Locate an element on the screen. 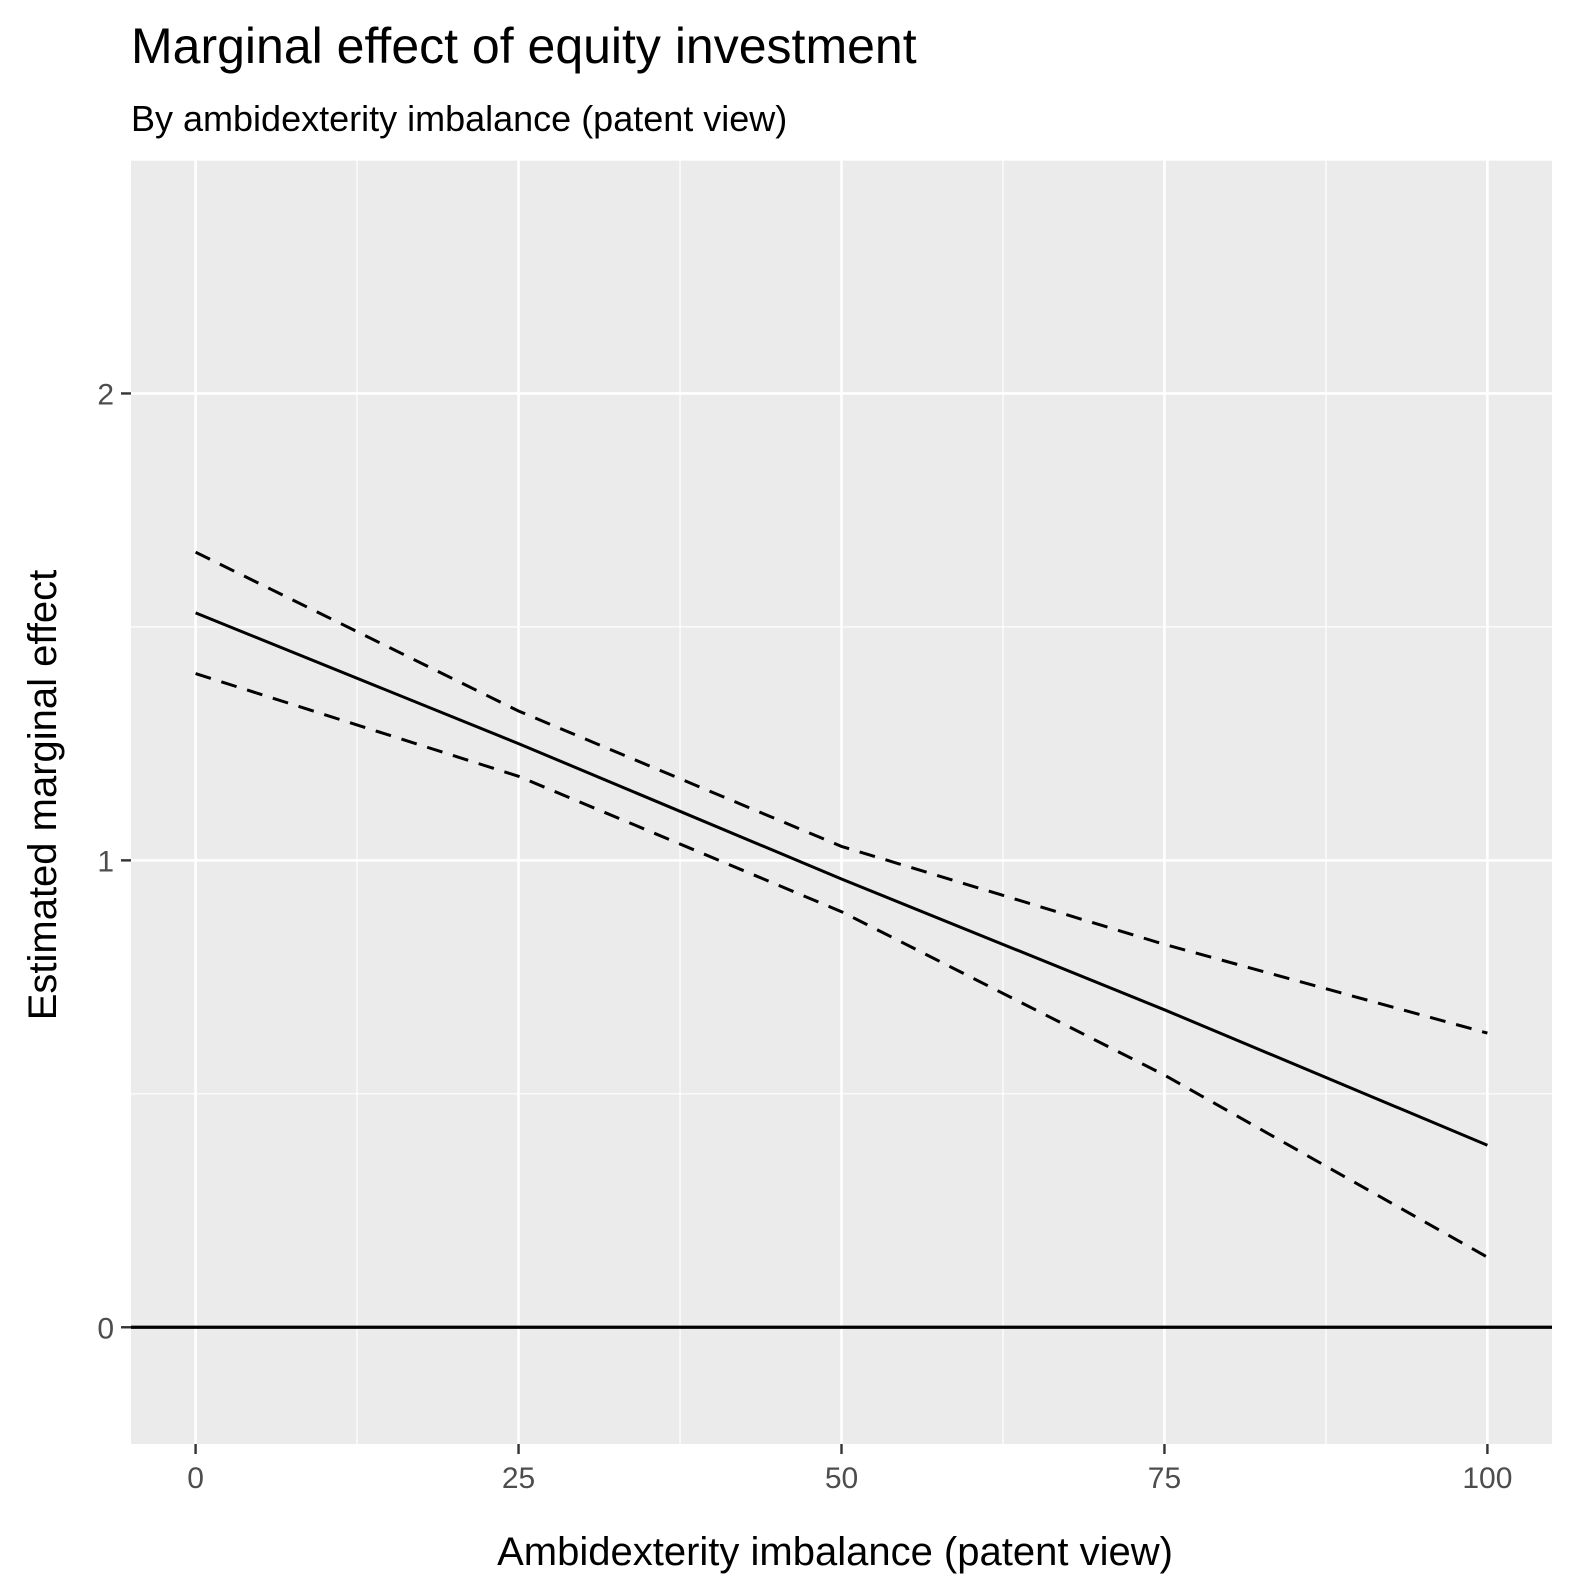 This screenshot has width=1574, height=1581. chart-title: Marginal effect of equity investment is located at coordinates (524, 46).